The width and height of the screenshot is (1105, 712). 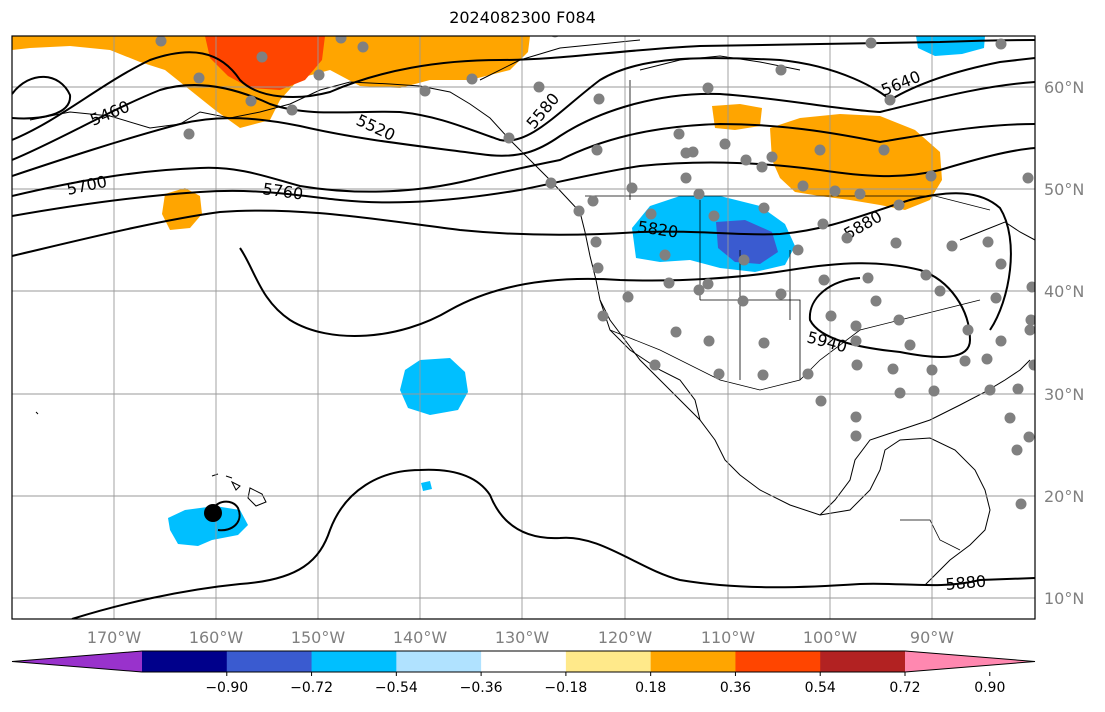 I want to click on lon-label: 120°W, so click(x=625, y=637).